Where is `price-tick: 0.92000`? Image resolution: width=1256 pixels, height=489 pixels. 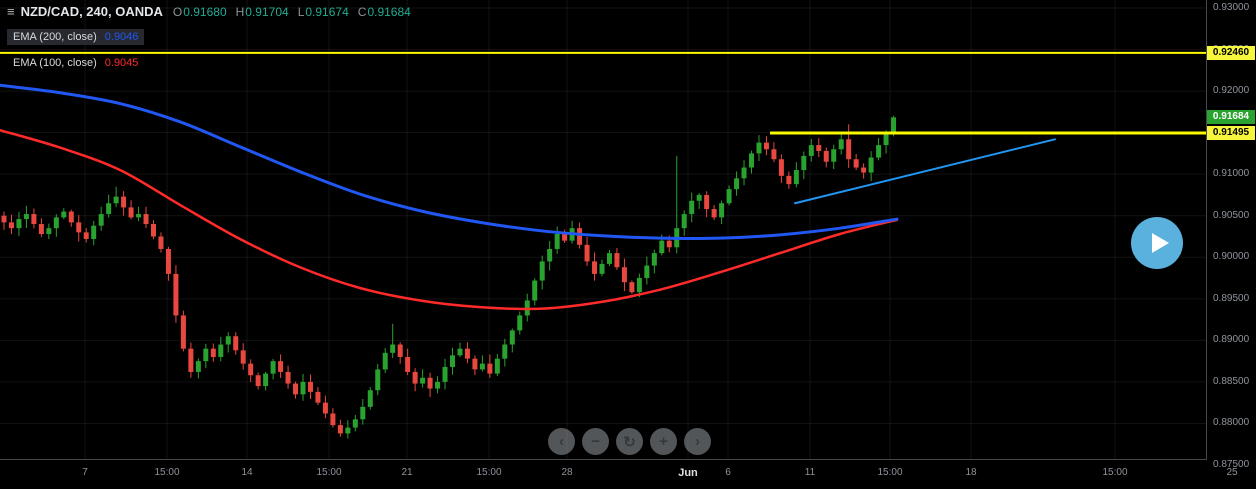 price-tick: 0.92000 is located at coordinates (1231, 91).